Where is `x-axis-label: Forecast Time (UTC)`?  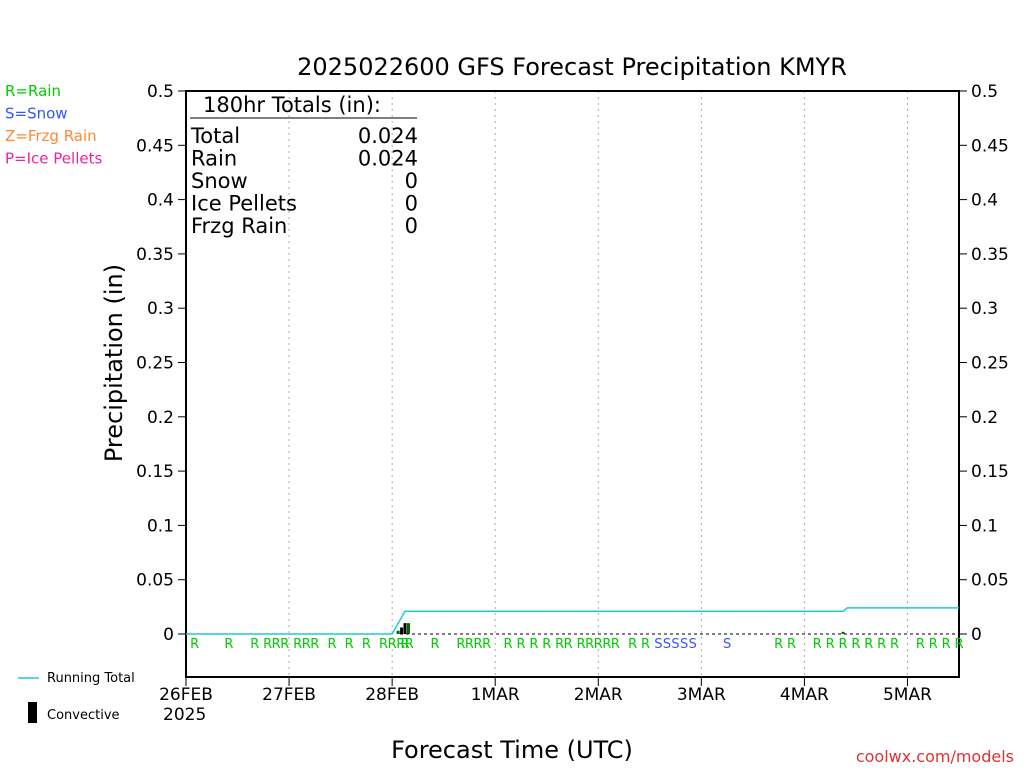
x-axis-label: Forecast Time (UTC) is located at coordinates (512, 750).